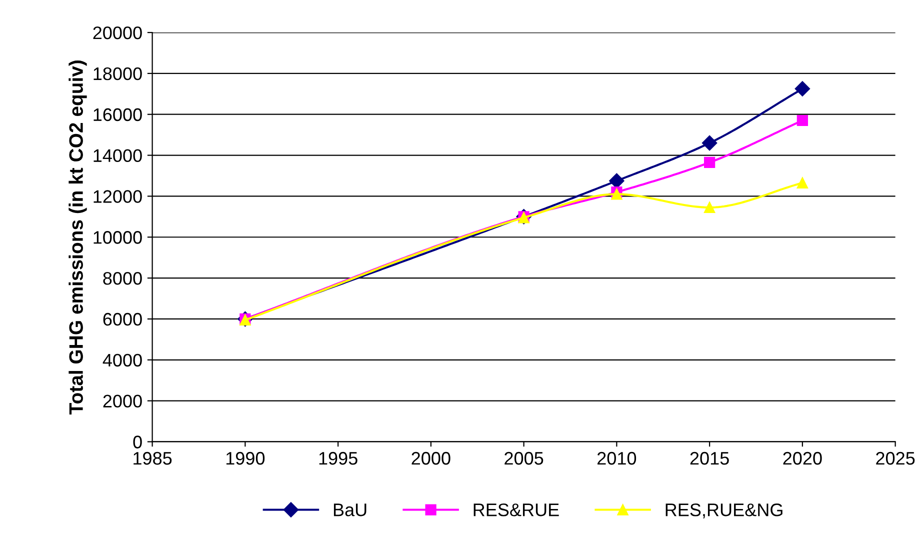 This screenshot has height=542, width=923. I want to click on y-tick-label: 6000, so click(122, 319).